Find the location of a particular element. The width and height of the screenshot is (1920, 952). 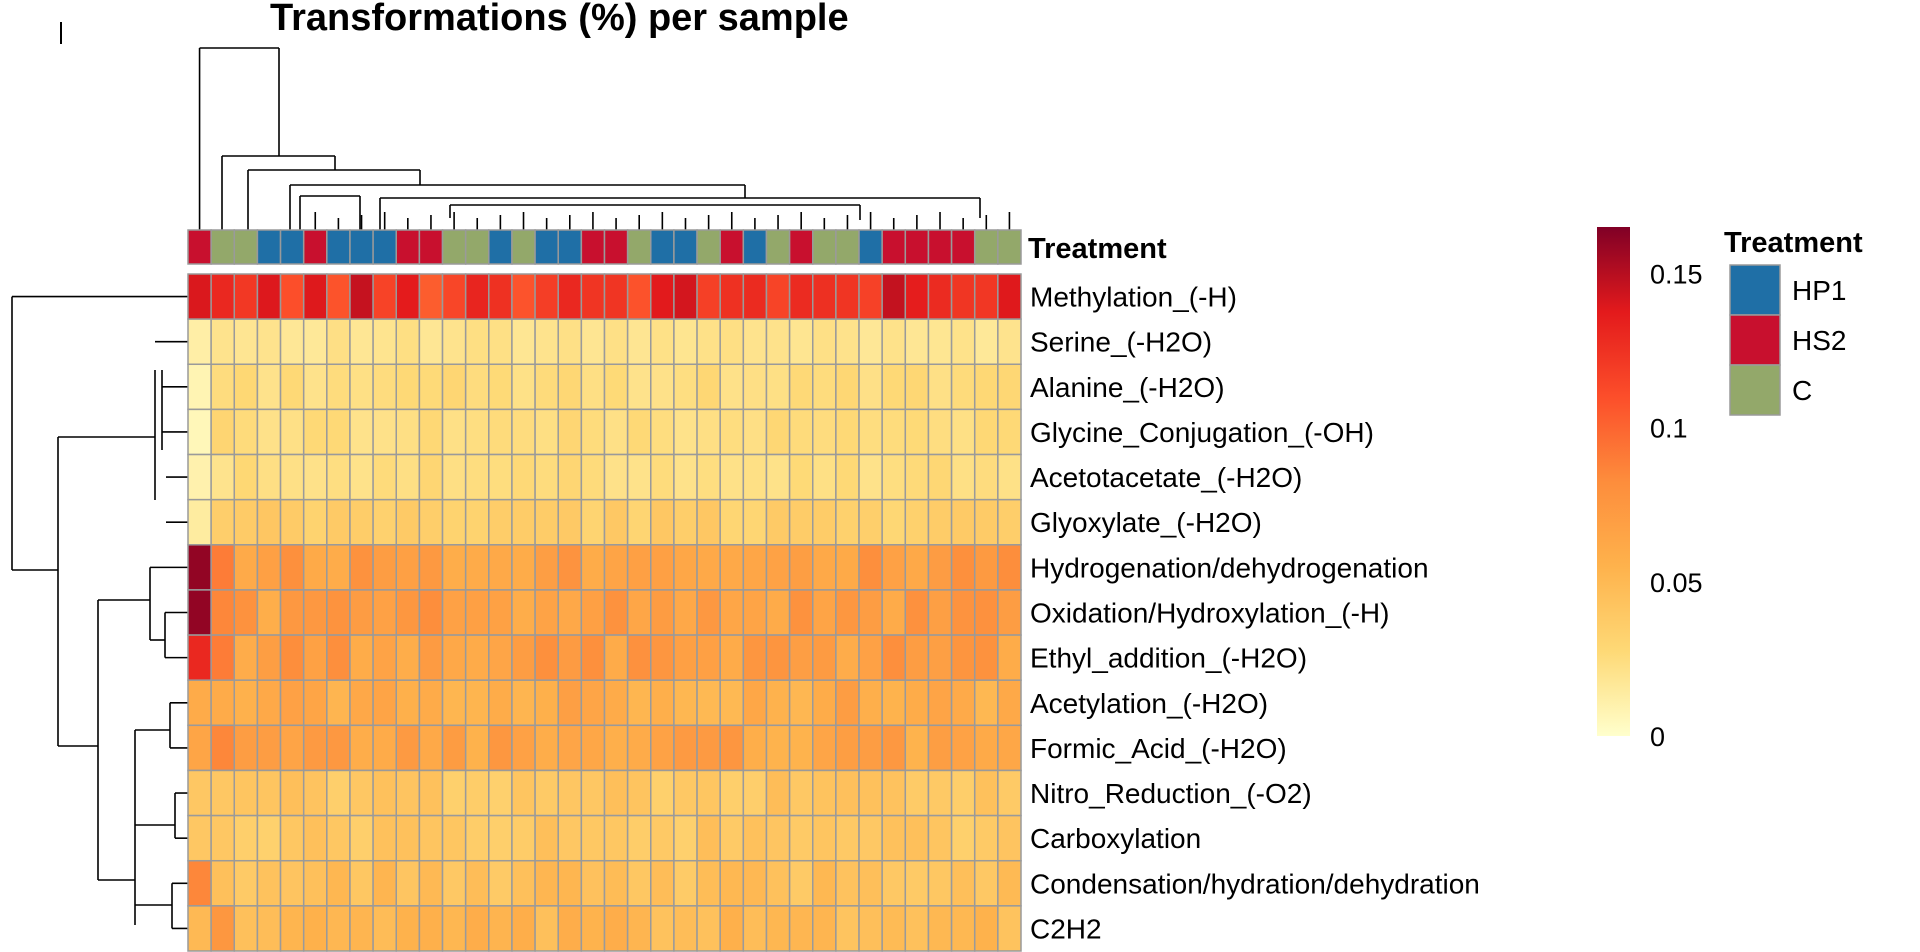

row-label: Nitro_Reduction_(-O2) is located at coordinates (1171, 793).